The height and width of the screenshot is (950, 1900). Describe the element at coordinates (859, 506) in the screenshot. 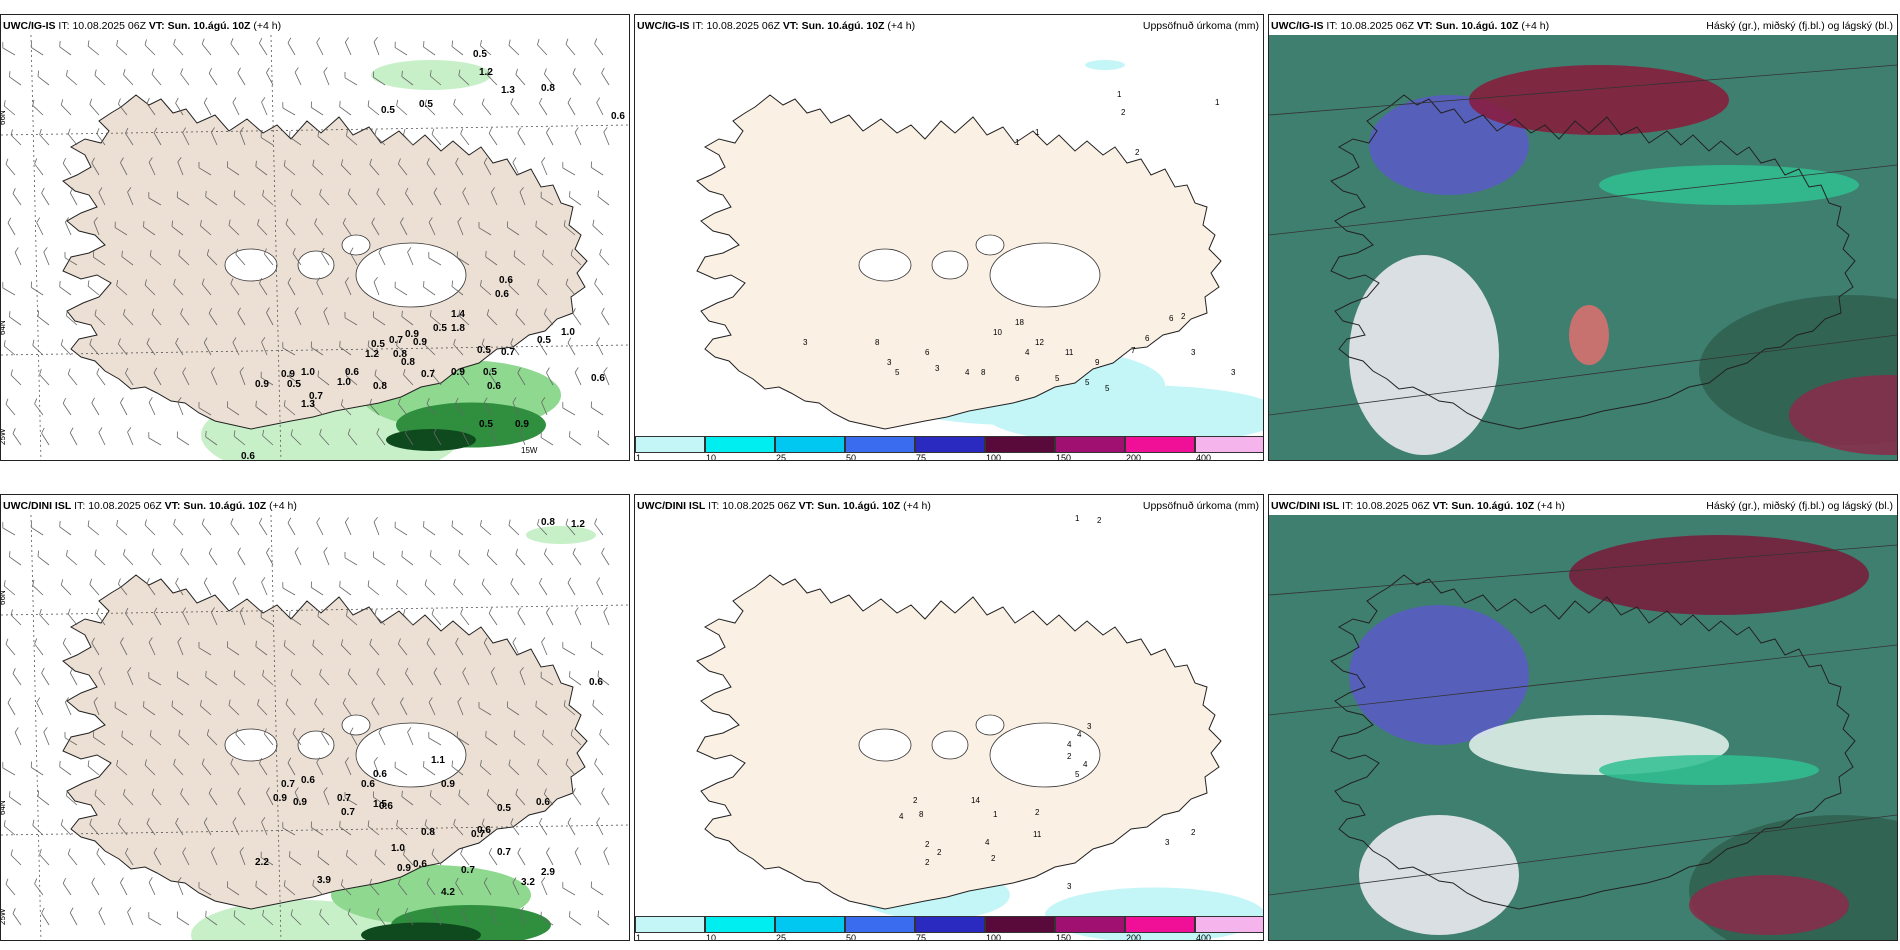

I see `valid-time: Sun. 10.ágú. 10Z` at that location.